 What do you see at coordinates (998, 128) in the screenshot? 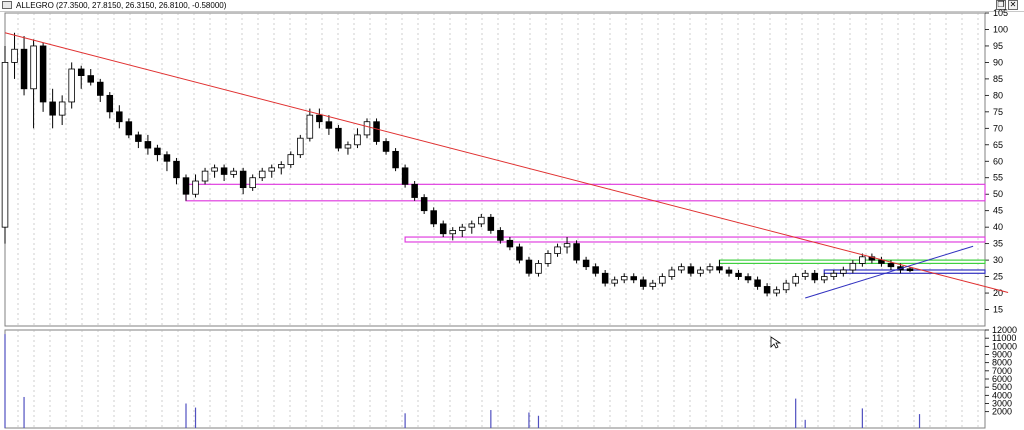
I see `price-tick-label: 70` at bounding box center [998, 128].